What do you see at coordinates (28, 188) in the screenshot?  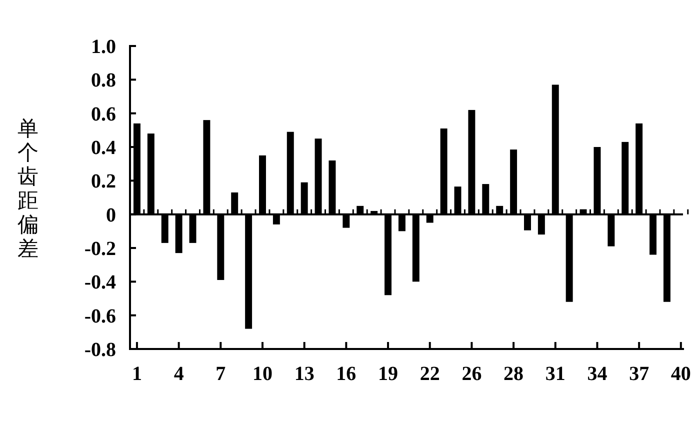 I see `y-axis-title: 单个齿距偏差` at bounding box center [28, 188].